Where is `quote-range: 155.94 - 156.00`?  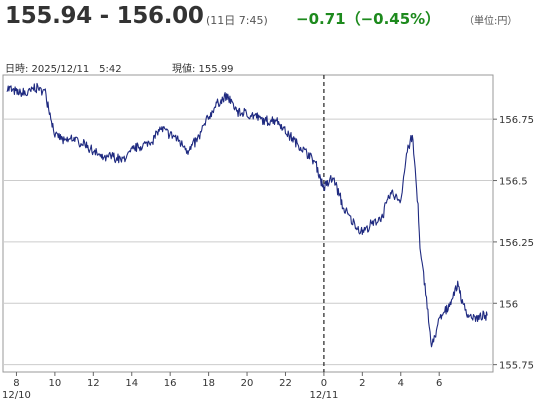
quote-range: 155.94 - 156.00 is located at coordinates (104, 16).